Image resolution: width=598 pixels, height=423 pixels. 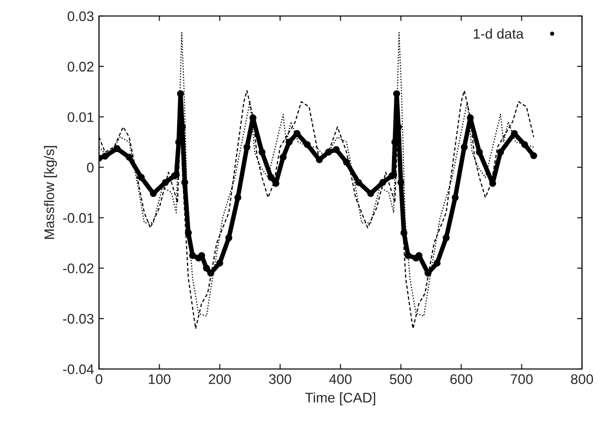 I want to click on x-tick-label: 300, so click(x=280, y=379).